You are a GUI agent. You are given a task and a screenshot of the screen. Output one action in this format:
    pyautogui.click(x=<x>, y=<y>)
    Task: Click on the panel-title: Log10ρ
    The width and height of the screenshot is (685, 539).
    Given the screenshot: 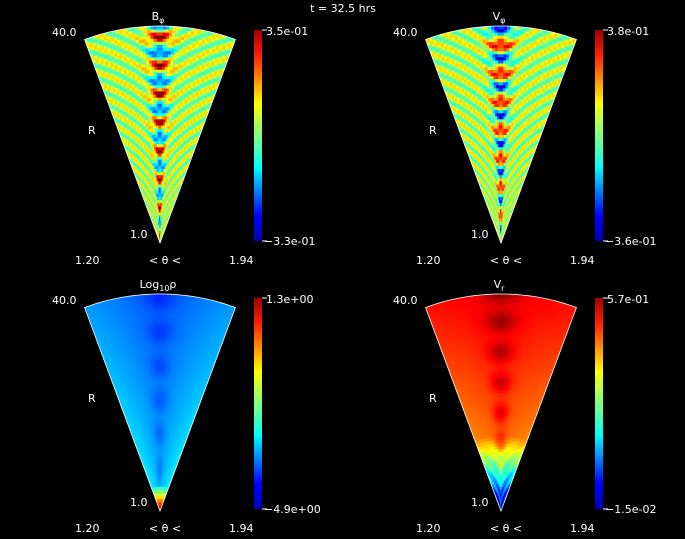 What is the action you would take?
    pyautogui.click(x=158, y=285)
    